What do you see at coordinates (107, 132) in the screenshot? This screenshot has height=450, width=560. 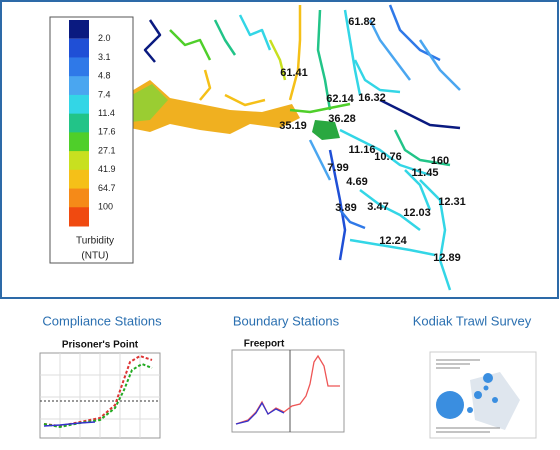 I see `legend-label: 17.6` at bounding box center [107, 132].